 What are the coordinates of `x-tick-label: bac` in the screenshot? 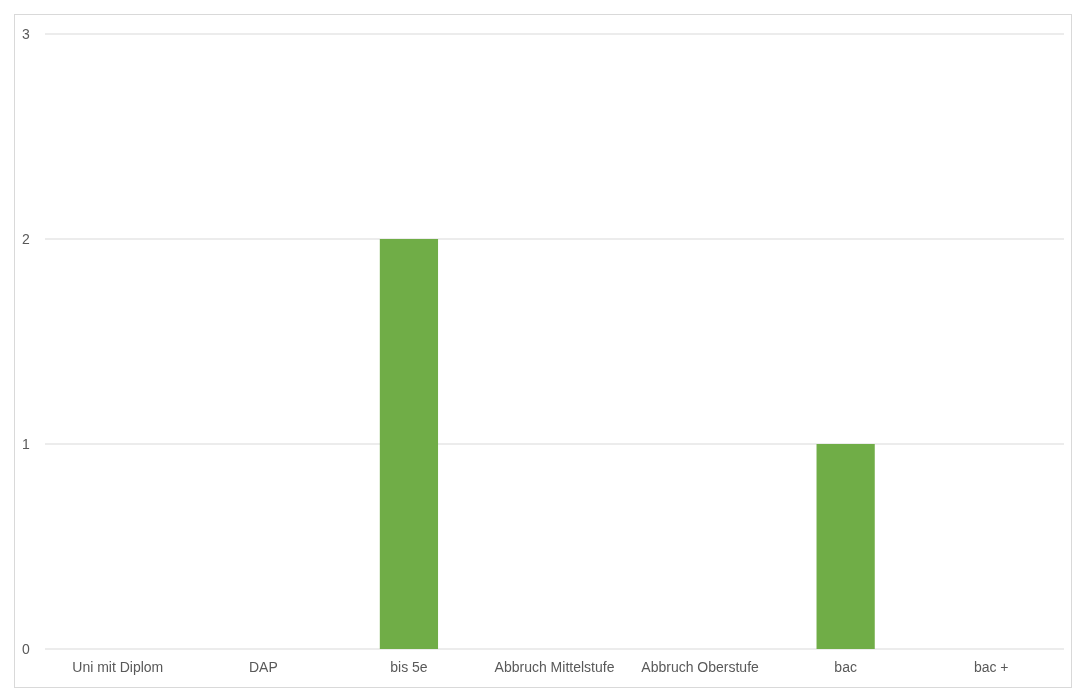 It's located at (845, 667).